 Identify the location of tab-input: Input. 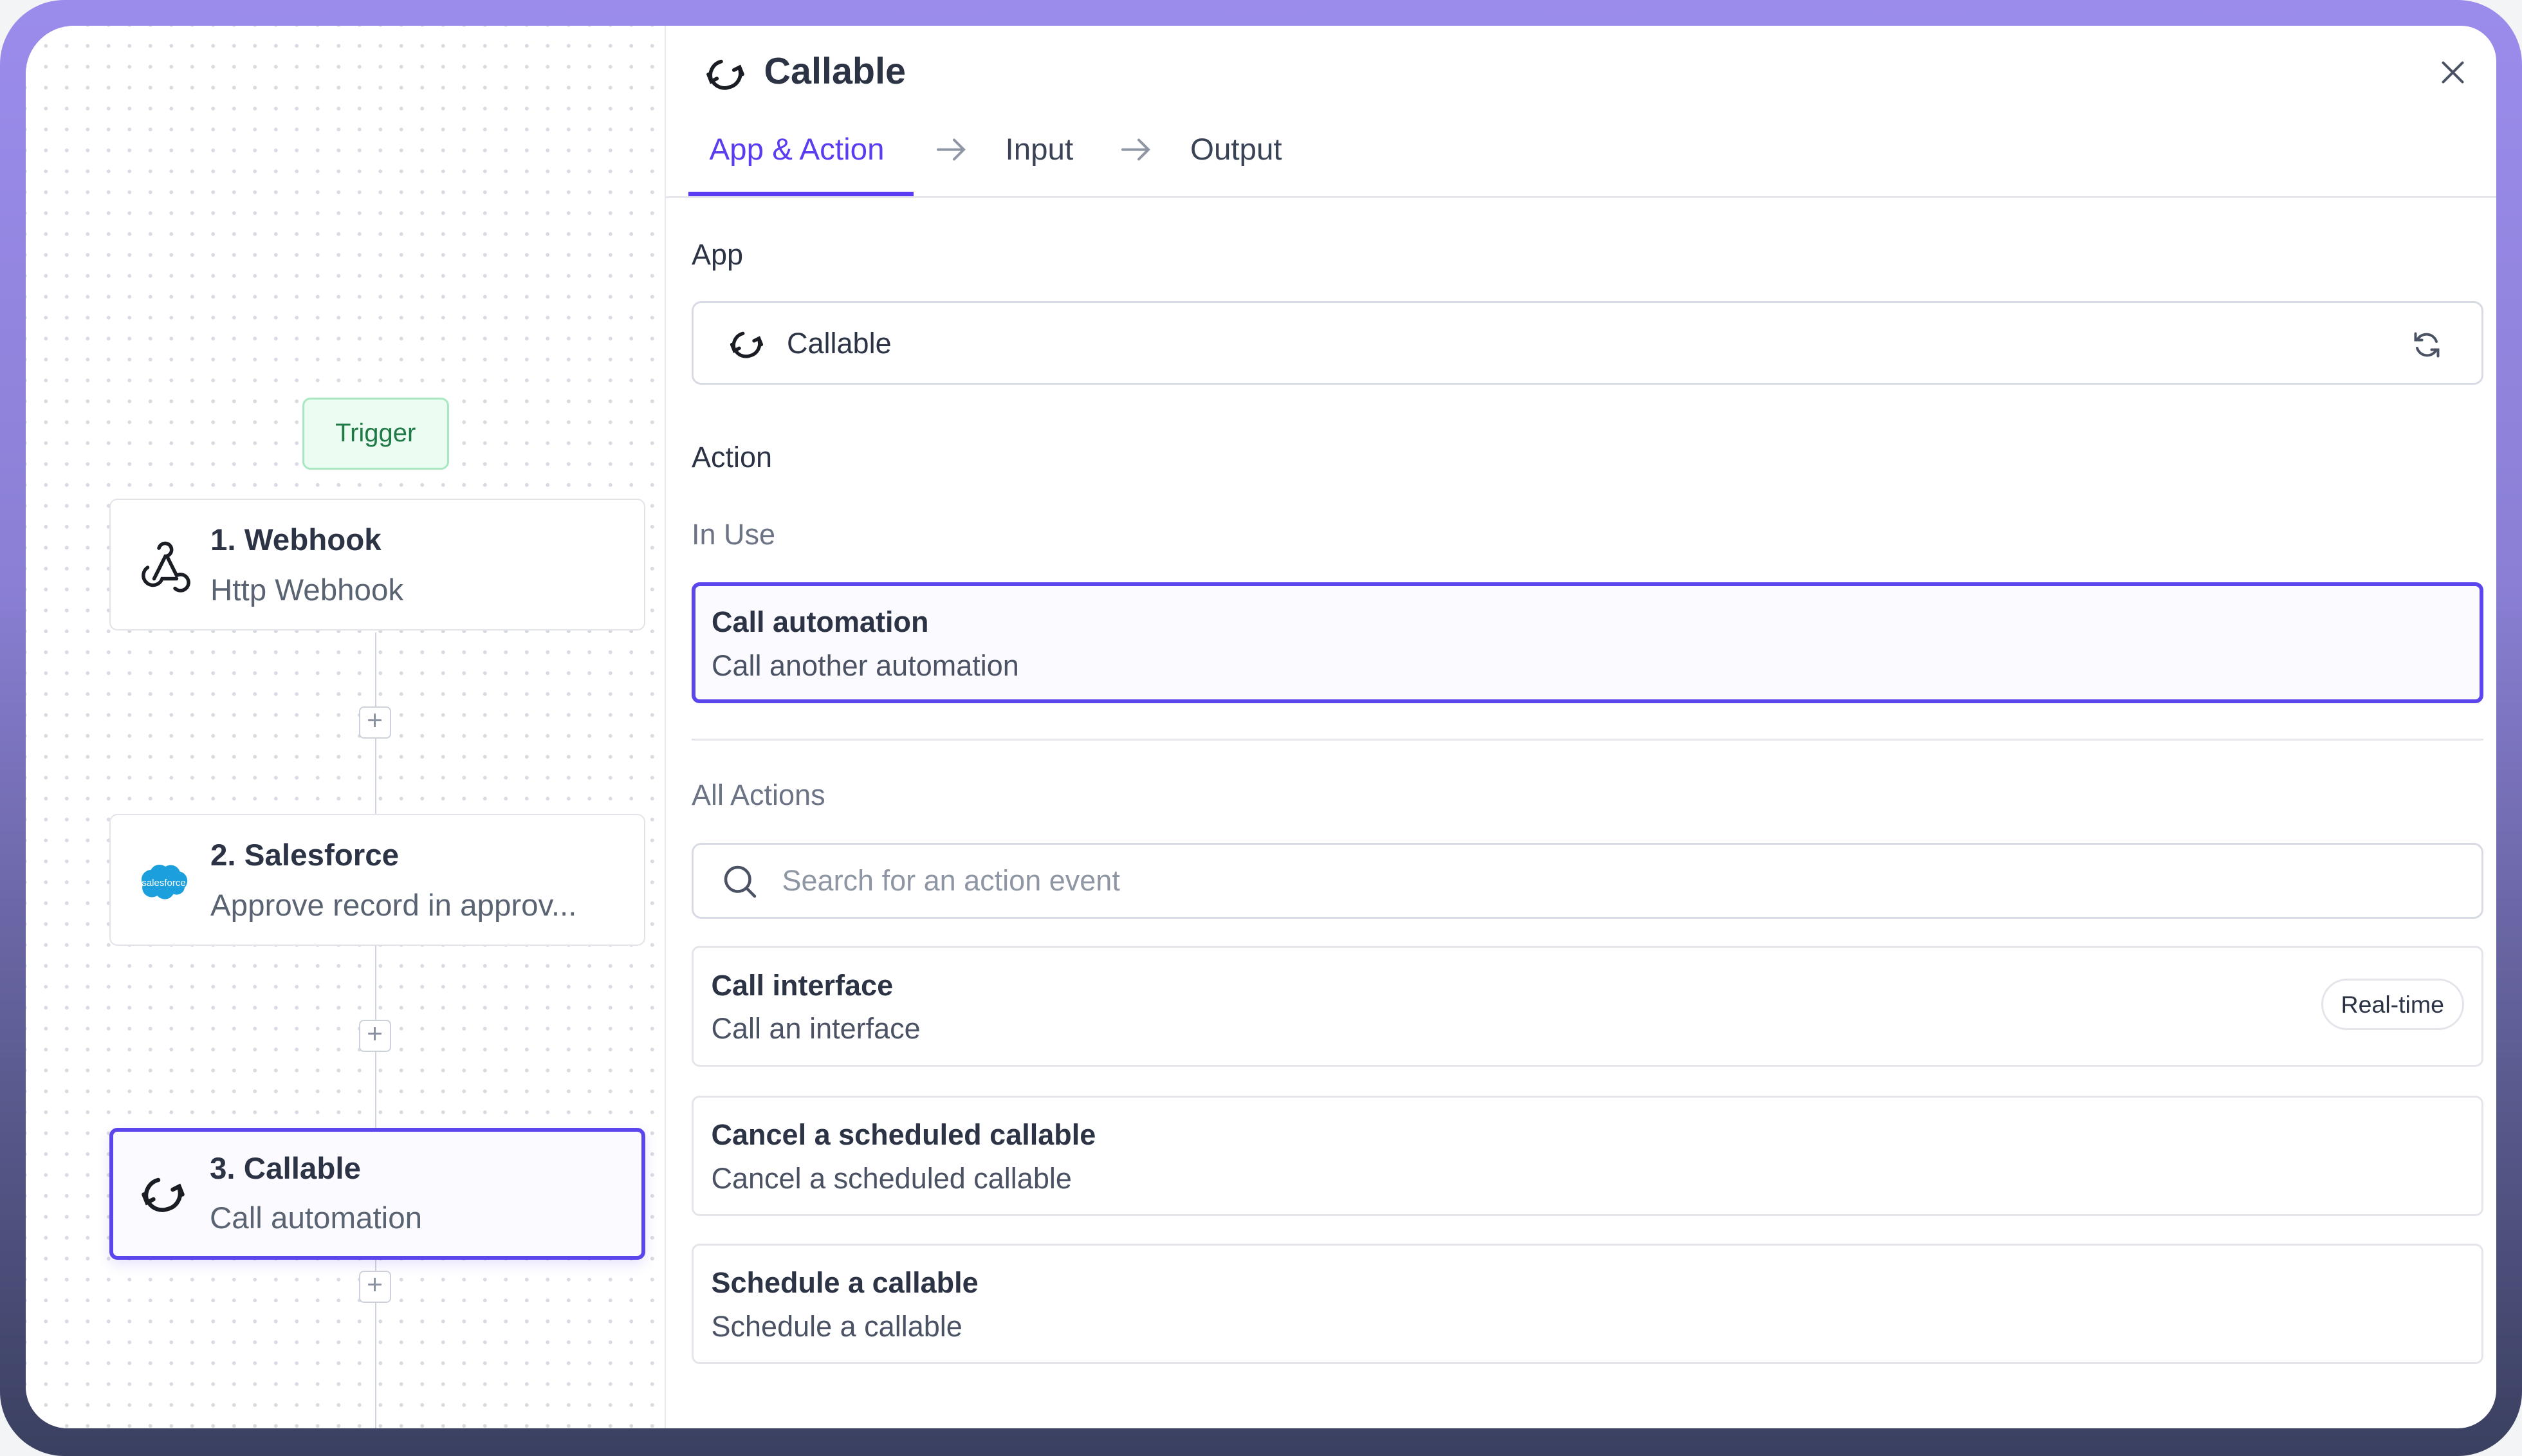
(1039, 150).